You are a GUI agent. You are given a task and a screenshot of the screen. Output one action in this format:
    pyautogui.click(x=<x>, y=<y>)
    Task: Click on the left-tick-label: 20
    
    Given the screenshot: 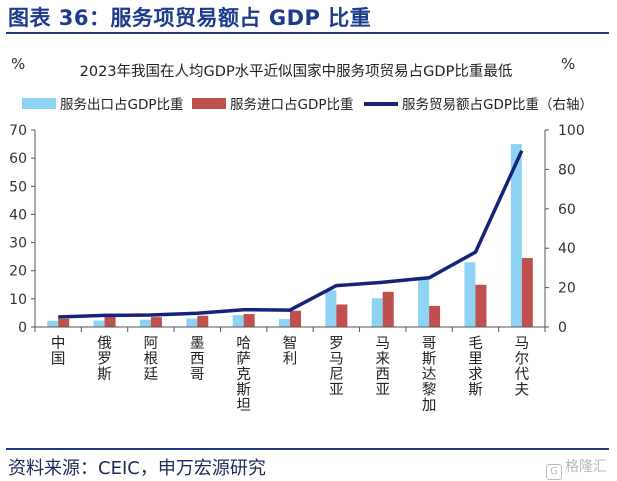 What is the action you would take?
    pyautogui.click(x=18, y=272)
    